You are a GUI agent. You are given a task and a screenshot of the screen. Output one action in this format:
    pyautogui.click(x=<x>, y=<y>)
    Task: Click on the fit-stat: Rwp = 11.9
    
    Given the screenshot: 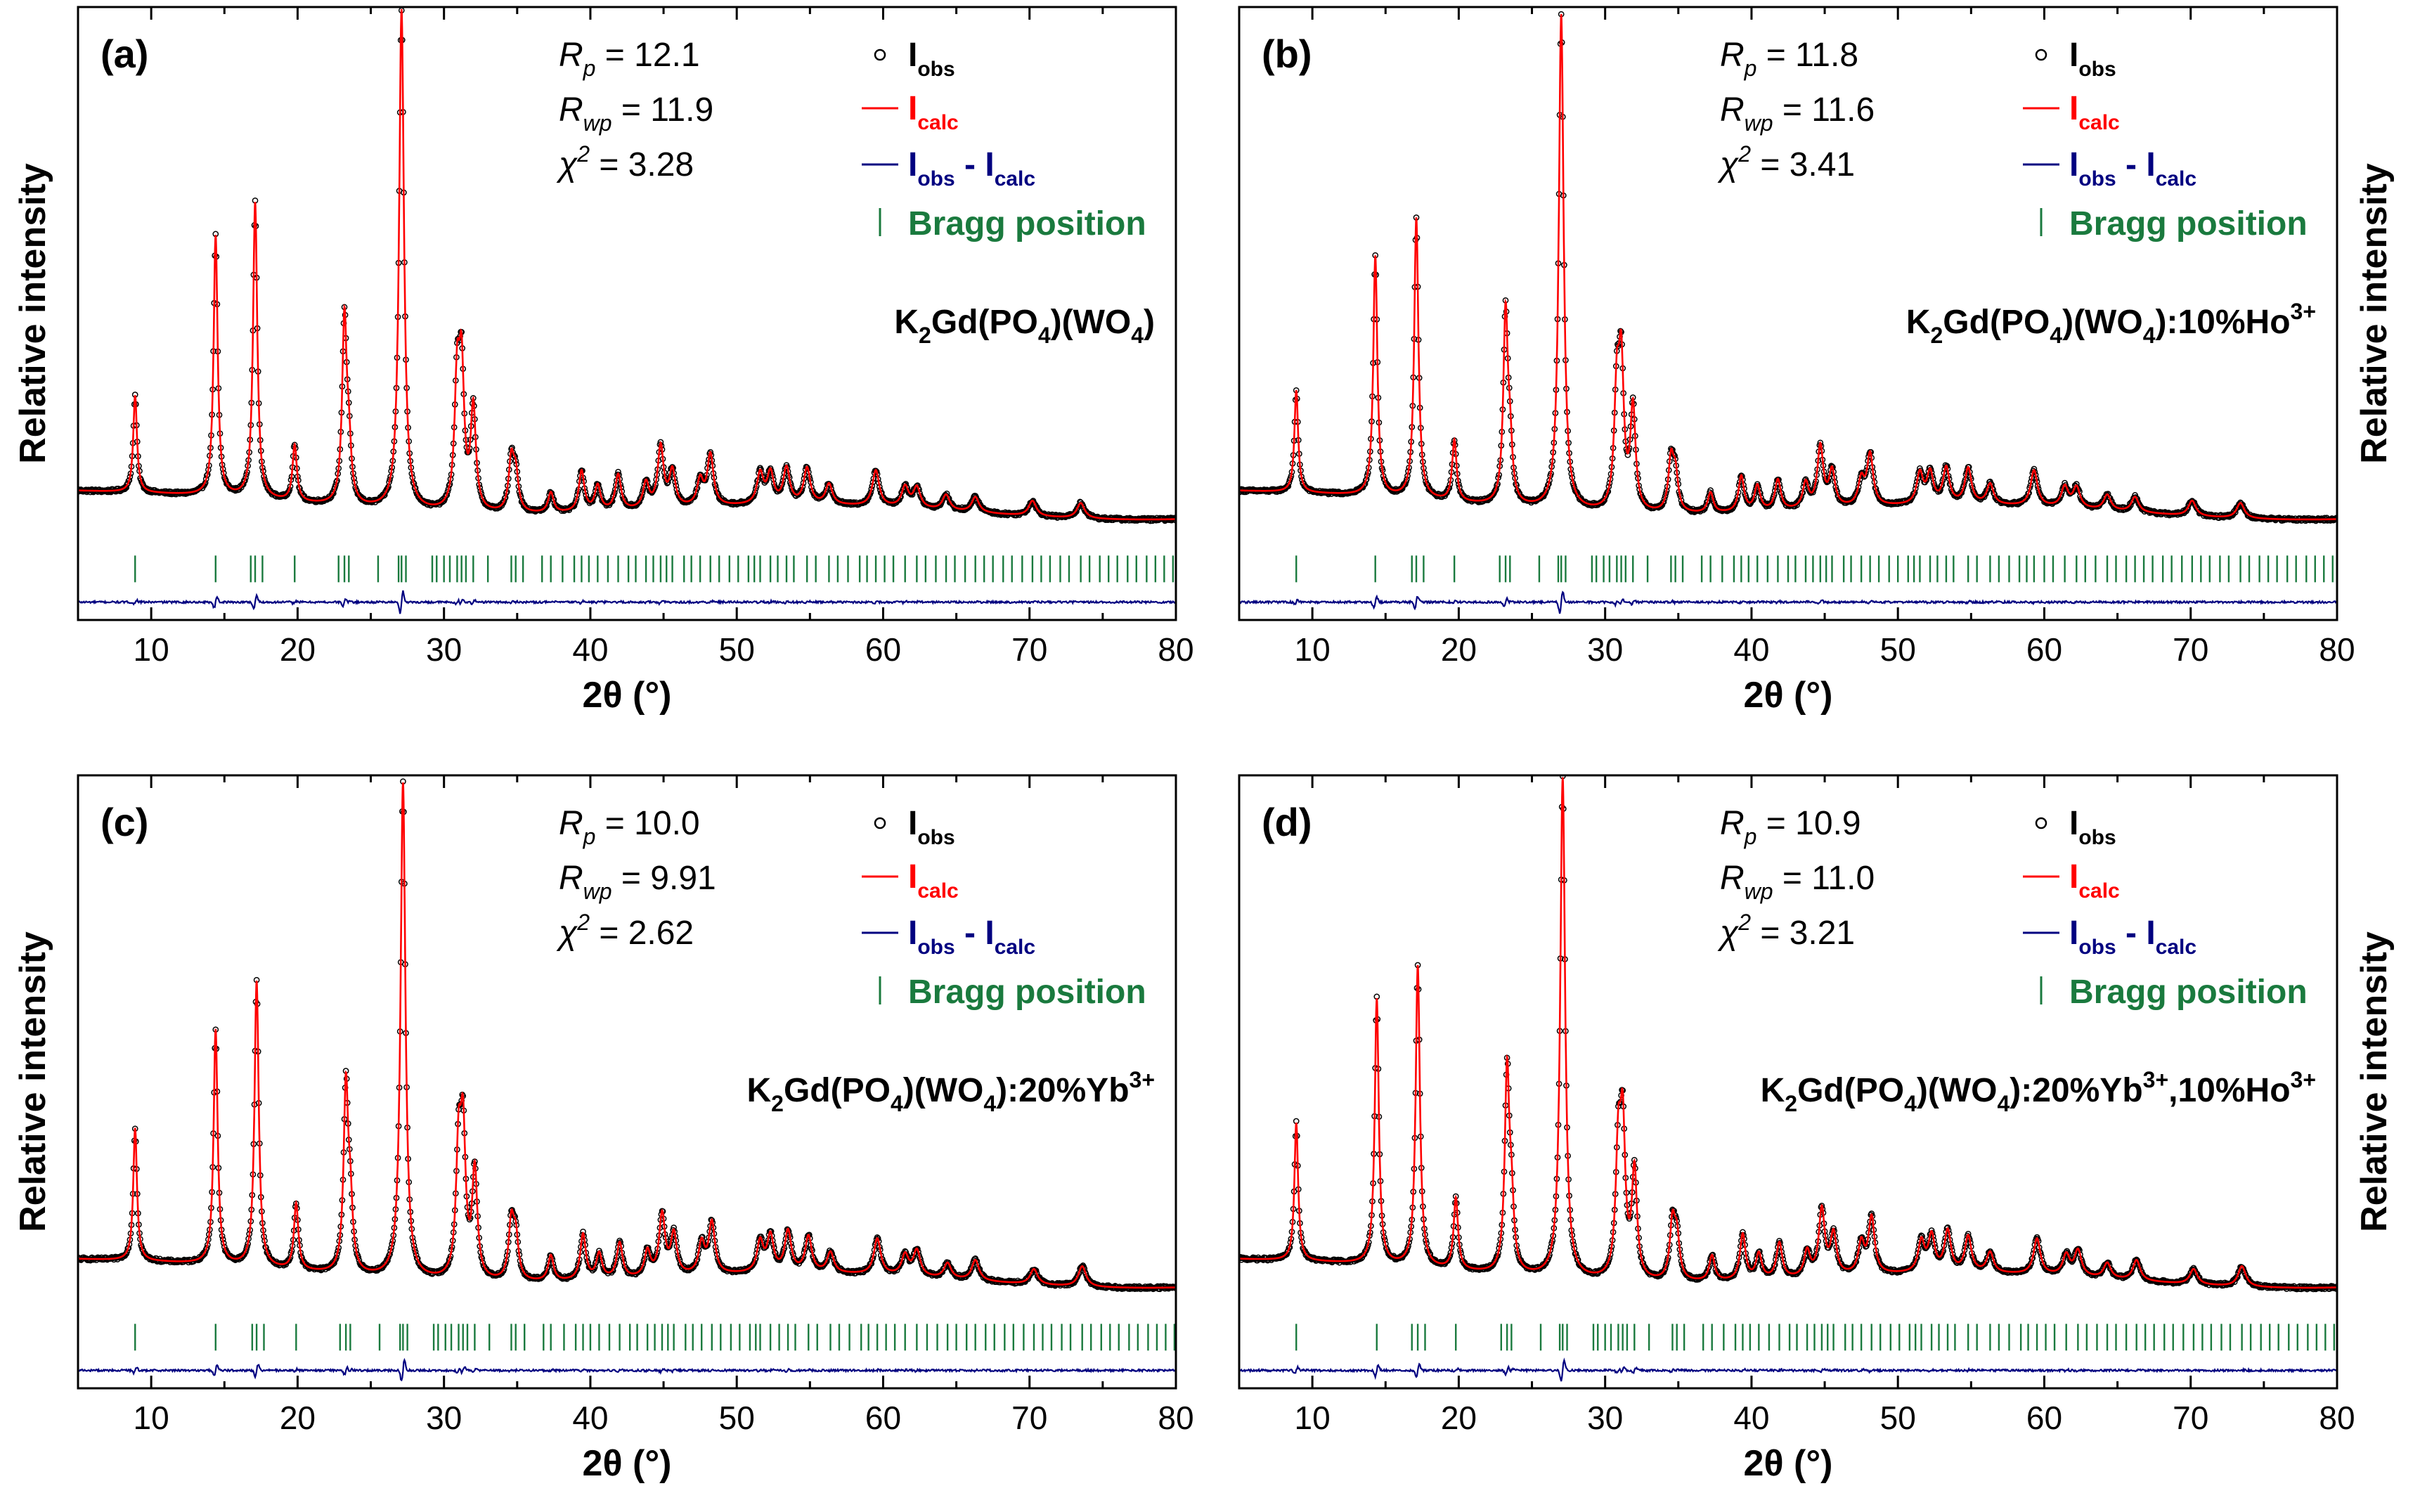 What is the action you would take?
    pyautogui.click(x=636, y=113)
    